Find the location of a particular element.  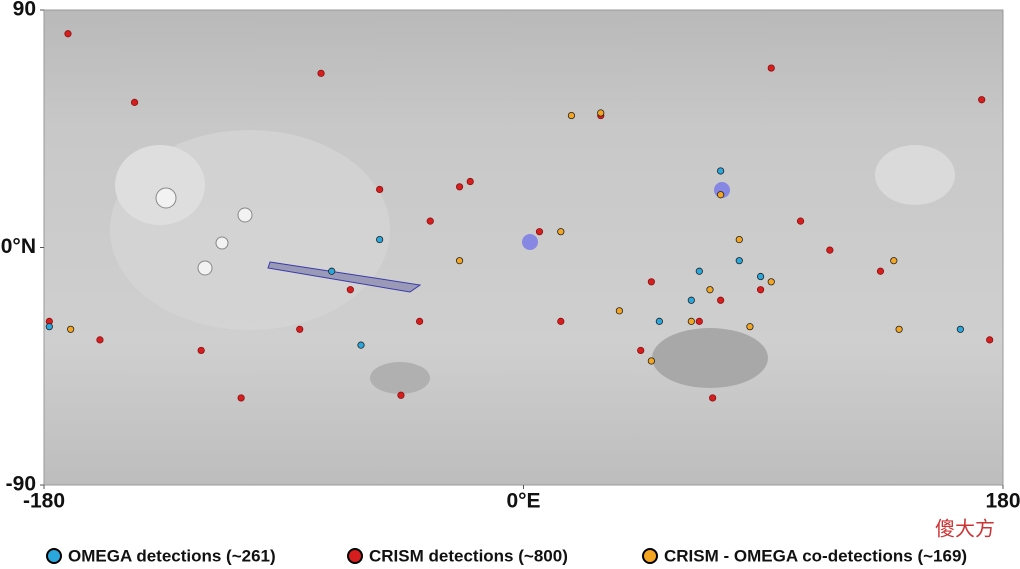

y-tick-label: -90 is located at coordinates (21, 484).